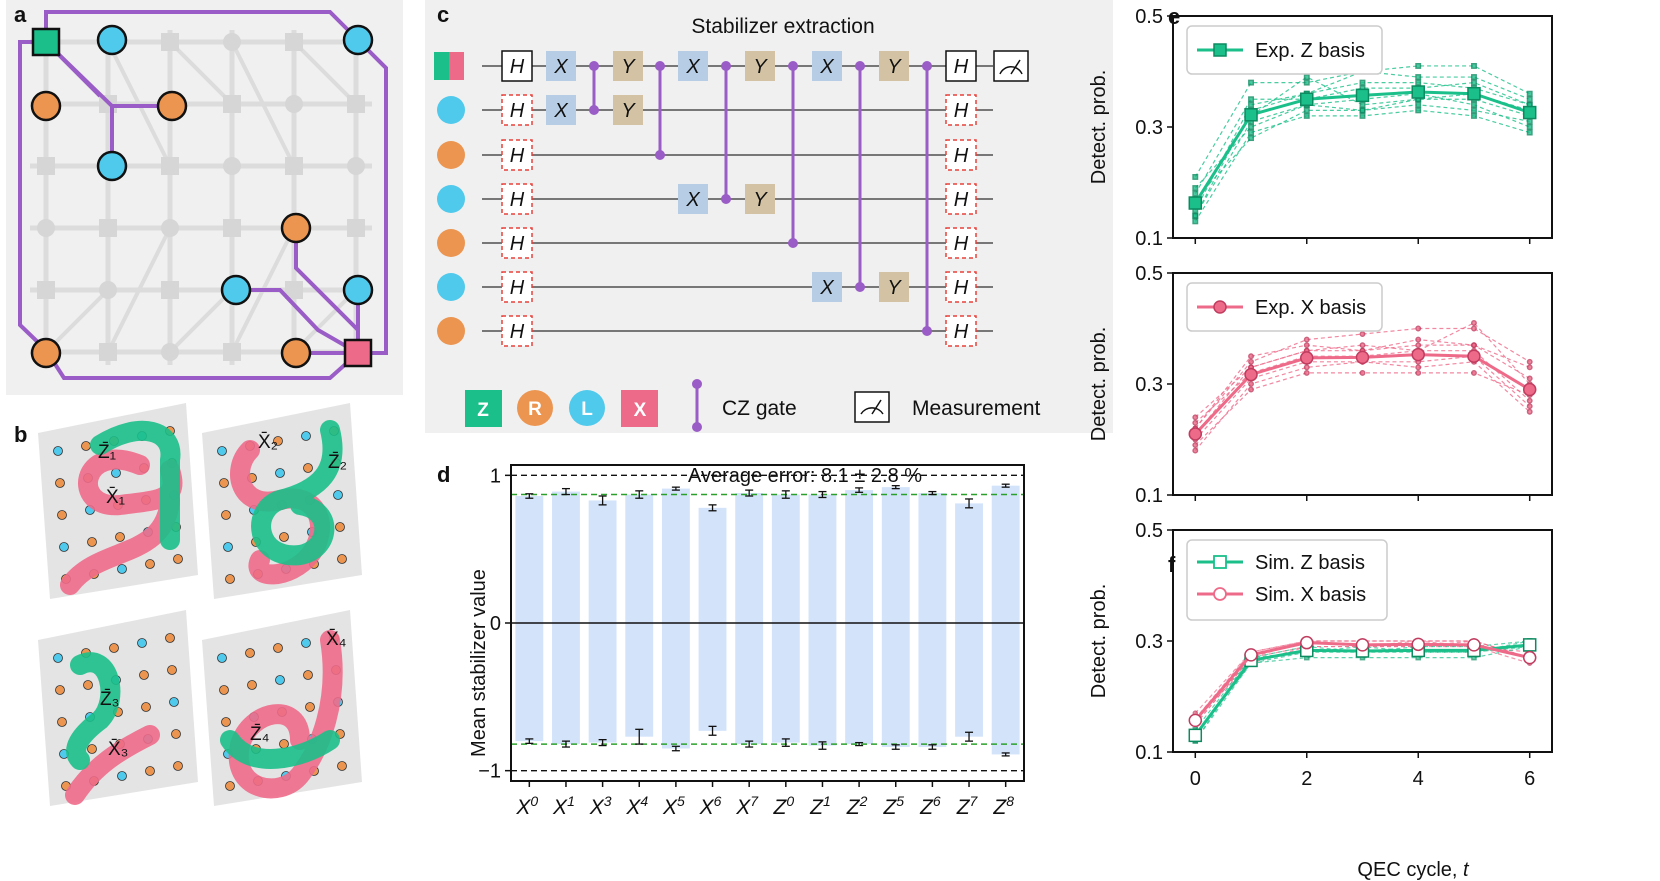 This screenshot has width=1660, height=881. I want to click on chart-legend: Exp. X basis, so click(1284, 307).